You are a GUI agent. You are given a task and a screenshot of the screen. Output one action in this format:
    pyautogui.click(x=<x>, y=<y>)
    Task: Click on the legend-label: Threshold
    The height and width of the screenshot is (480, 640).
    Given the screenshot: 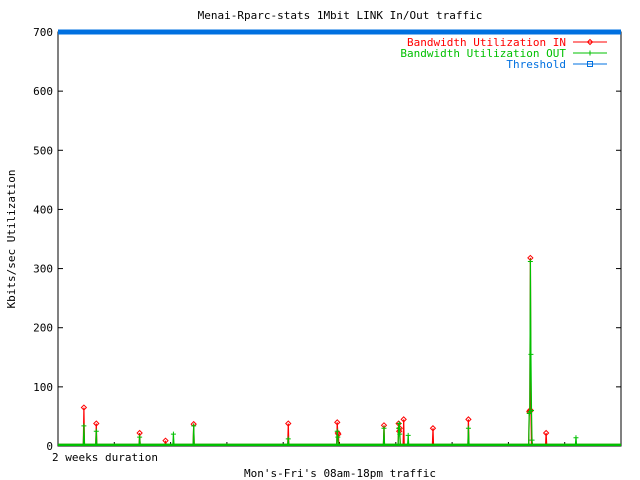 What is the action you would take?
    pyautogui.click(x=536, y=64)
    